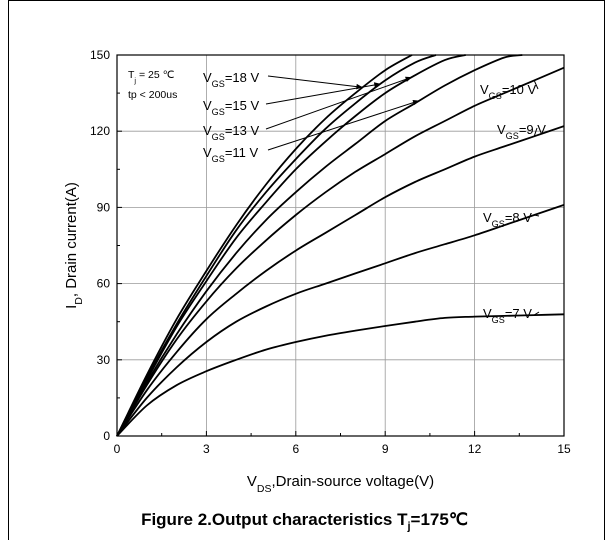 The image size is (609, 541). What do you see at coordinates (507, 219) in the screenshot?
I see `curve-label-vgs-2: VGS=8 V` at bounding box center [507, 219].